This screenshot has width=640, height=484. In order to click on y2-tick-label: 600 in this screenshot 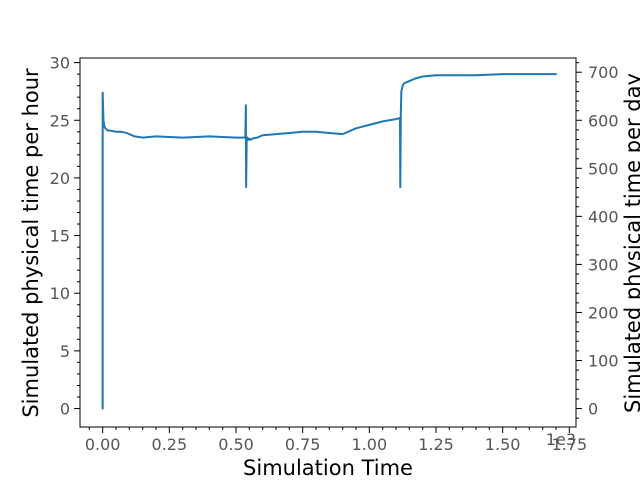, I will do `click(603, 120)`.